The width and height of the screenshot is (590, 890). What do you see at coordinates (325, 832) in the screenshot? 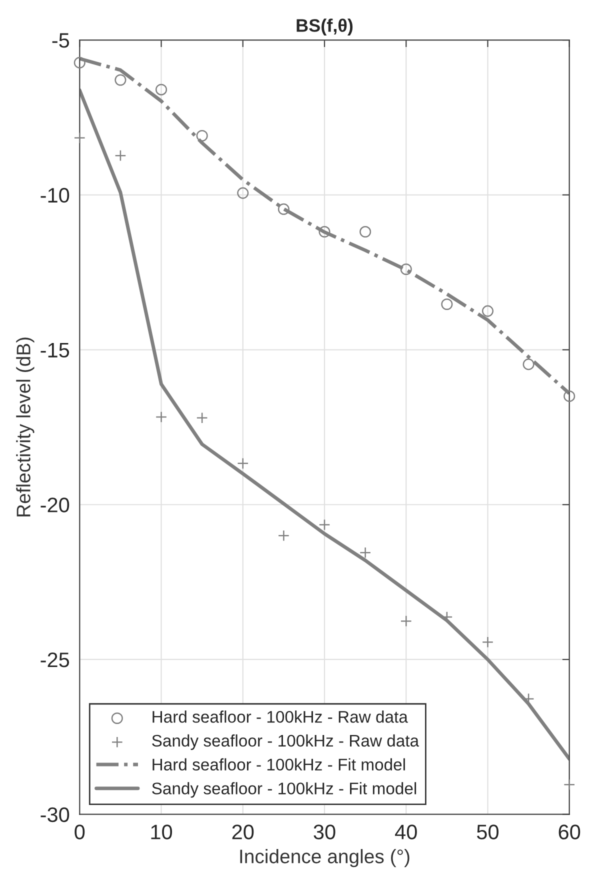
I see `x-tick-label: 30` at bounding box center [325, 832].